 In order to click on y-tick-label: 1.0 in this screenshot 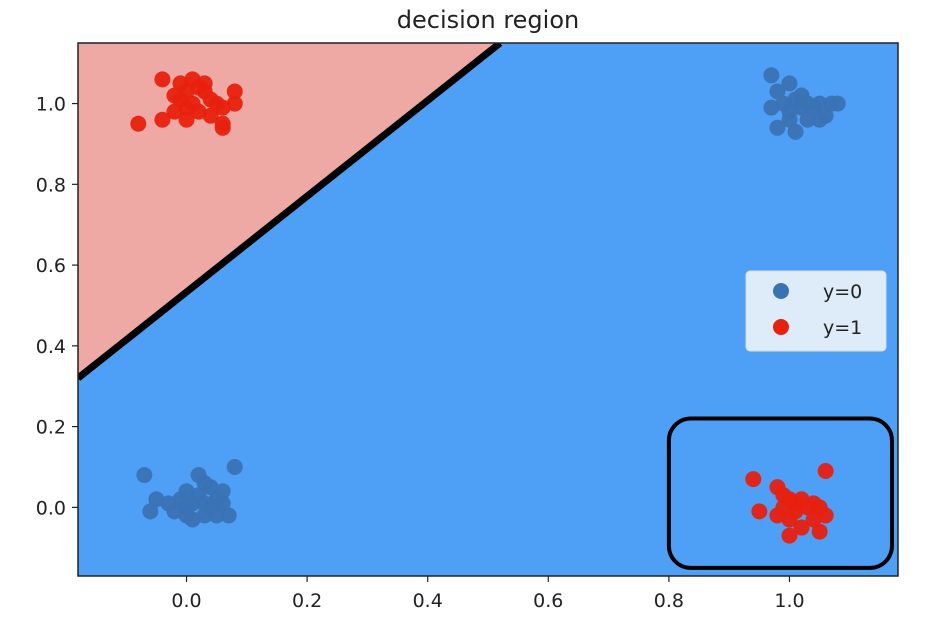, I will do `click(51, 105)`.